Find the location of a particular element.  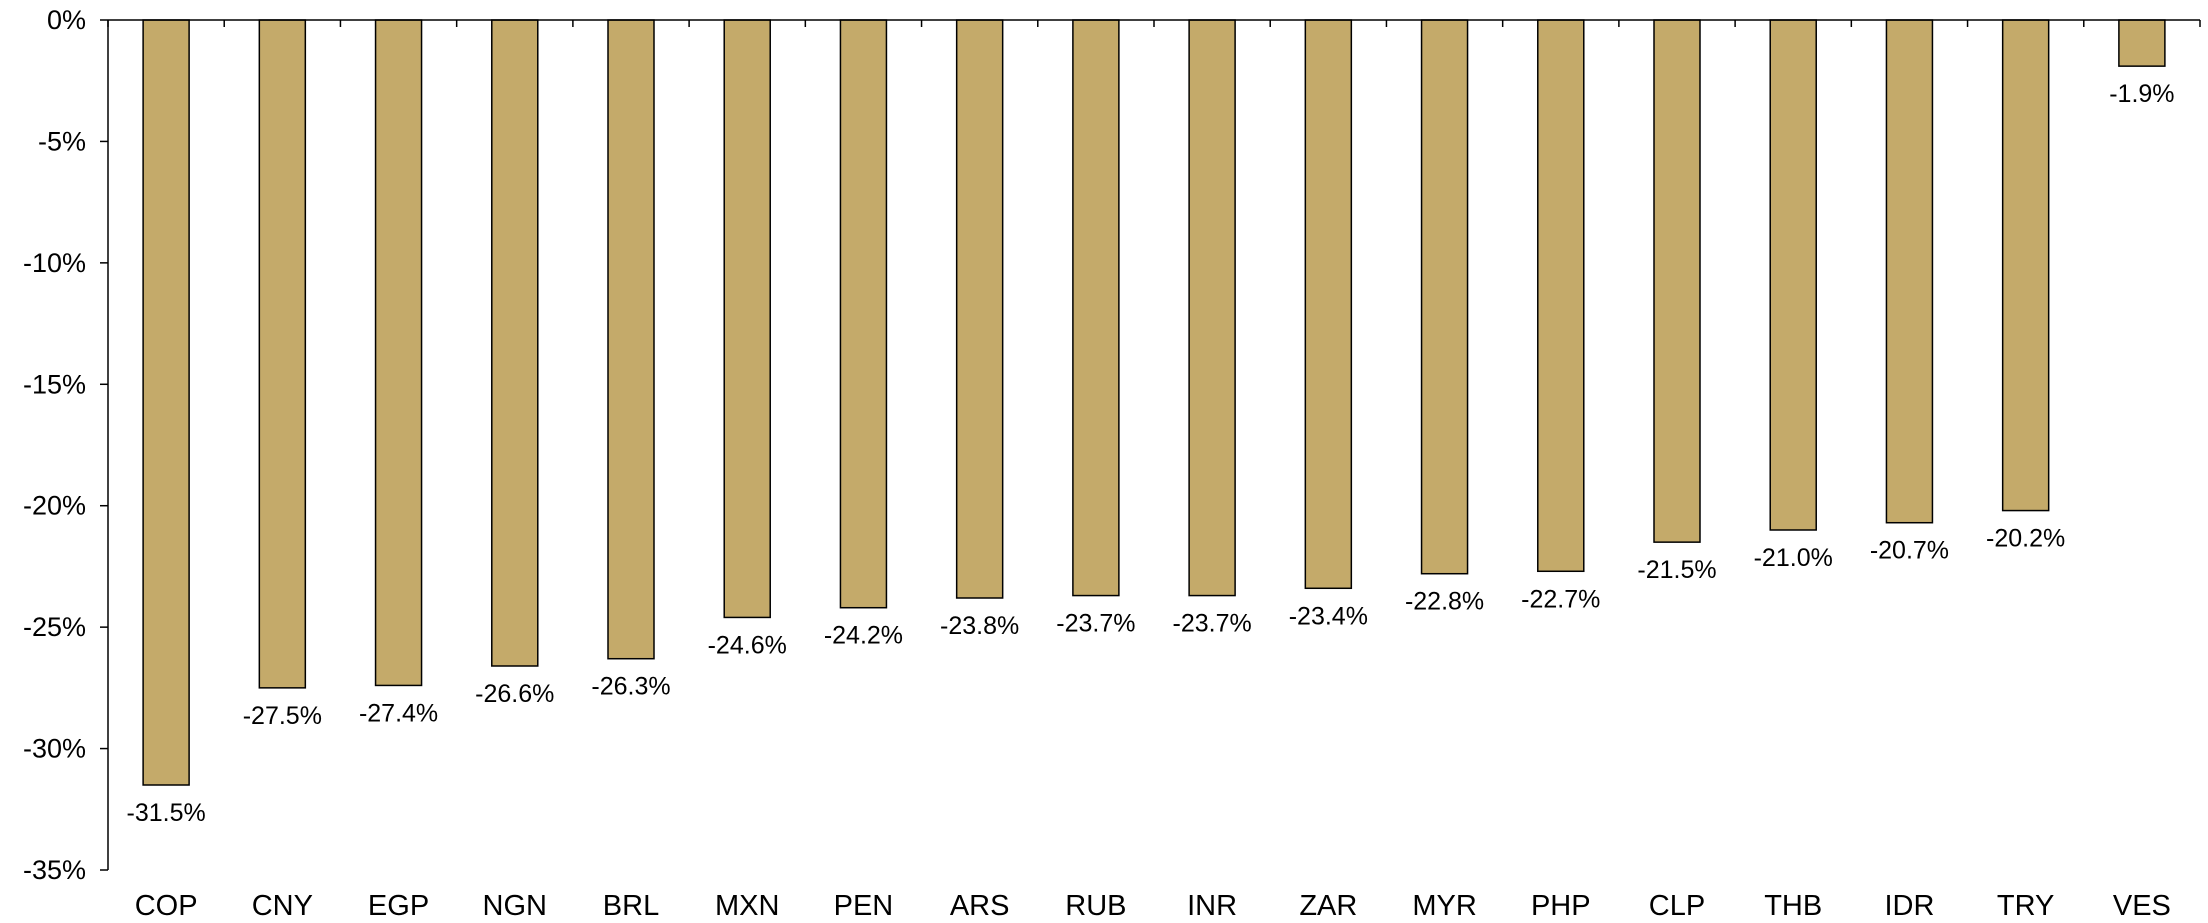

x-category-label: CLP is located at coordinates (1677, 906).